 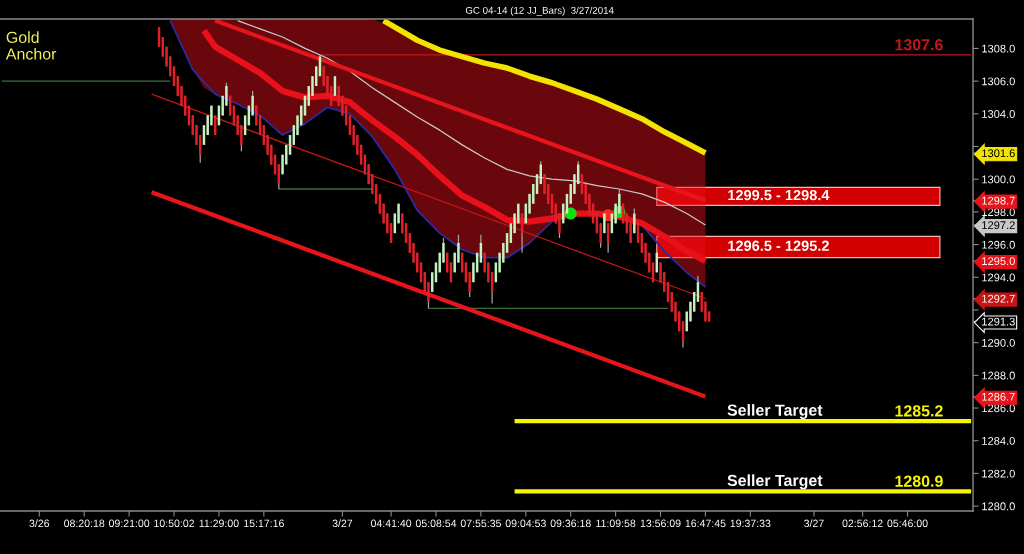 What do you see at coordinates (750, 523) in the screenshot?
I see `x-tick-label: 19:37:33` at bounding box center [750, 523].